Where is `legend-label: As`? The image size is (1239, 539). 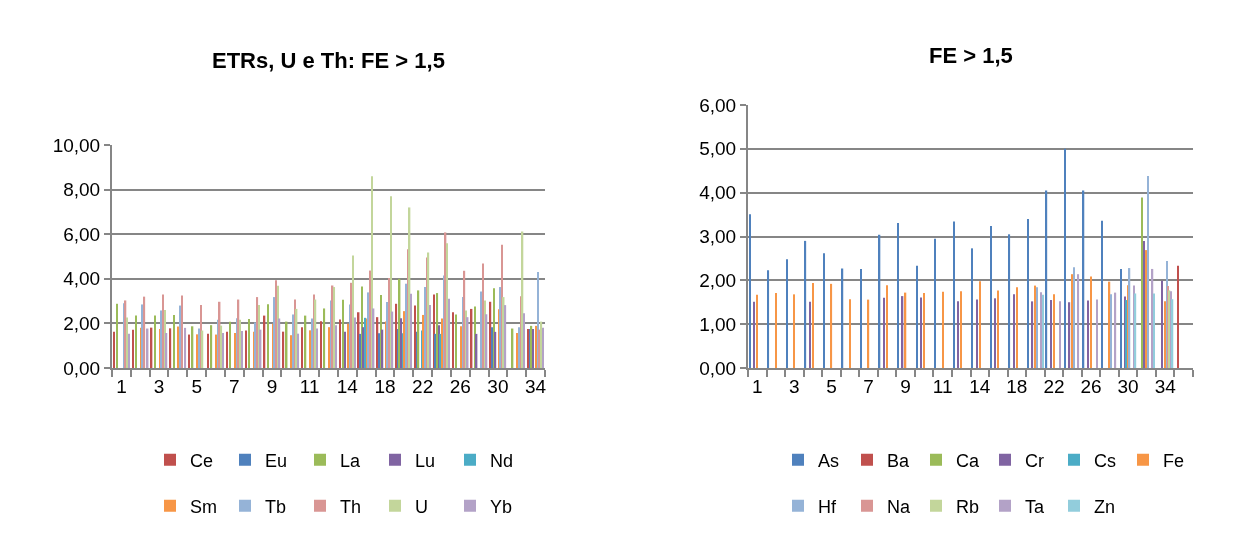 legend-label: As is located at coordinates (829, 460).